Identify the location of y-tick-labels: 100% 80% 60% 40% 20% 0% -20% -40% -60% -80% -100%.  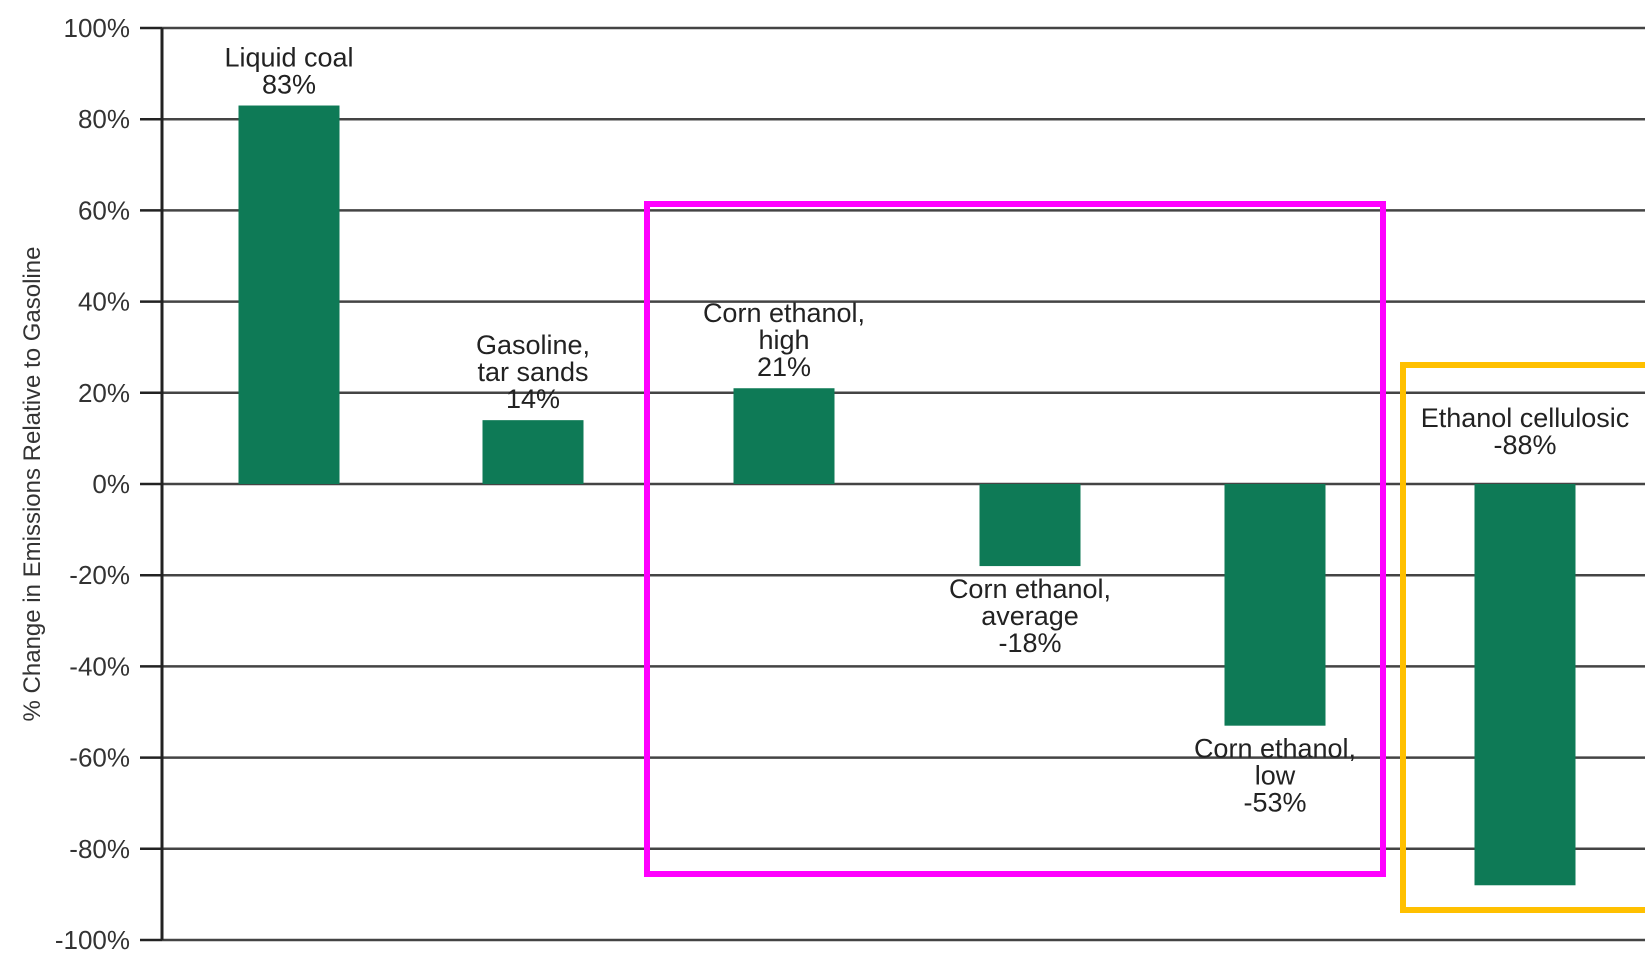
(92, 484).